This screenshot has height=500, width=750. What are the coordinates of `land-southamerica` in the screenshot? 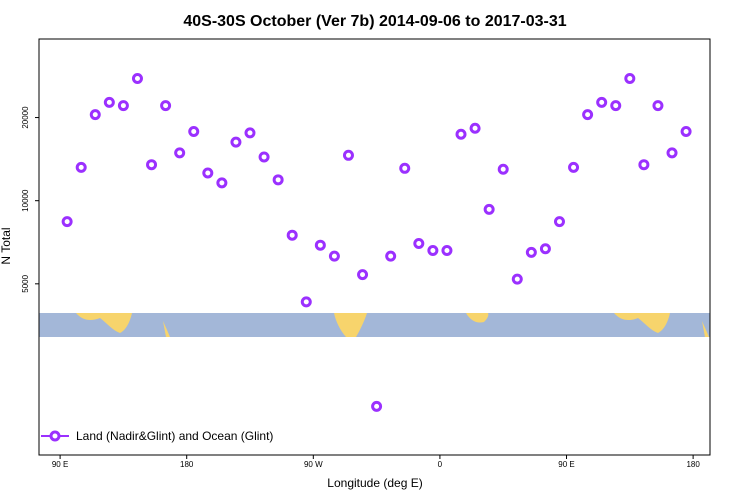 It's located at (350, 325).